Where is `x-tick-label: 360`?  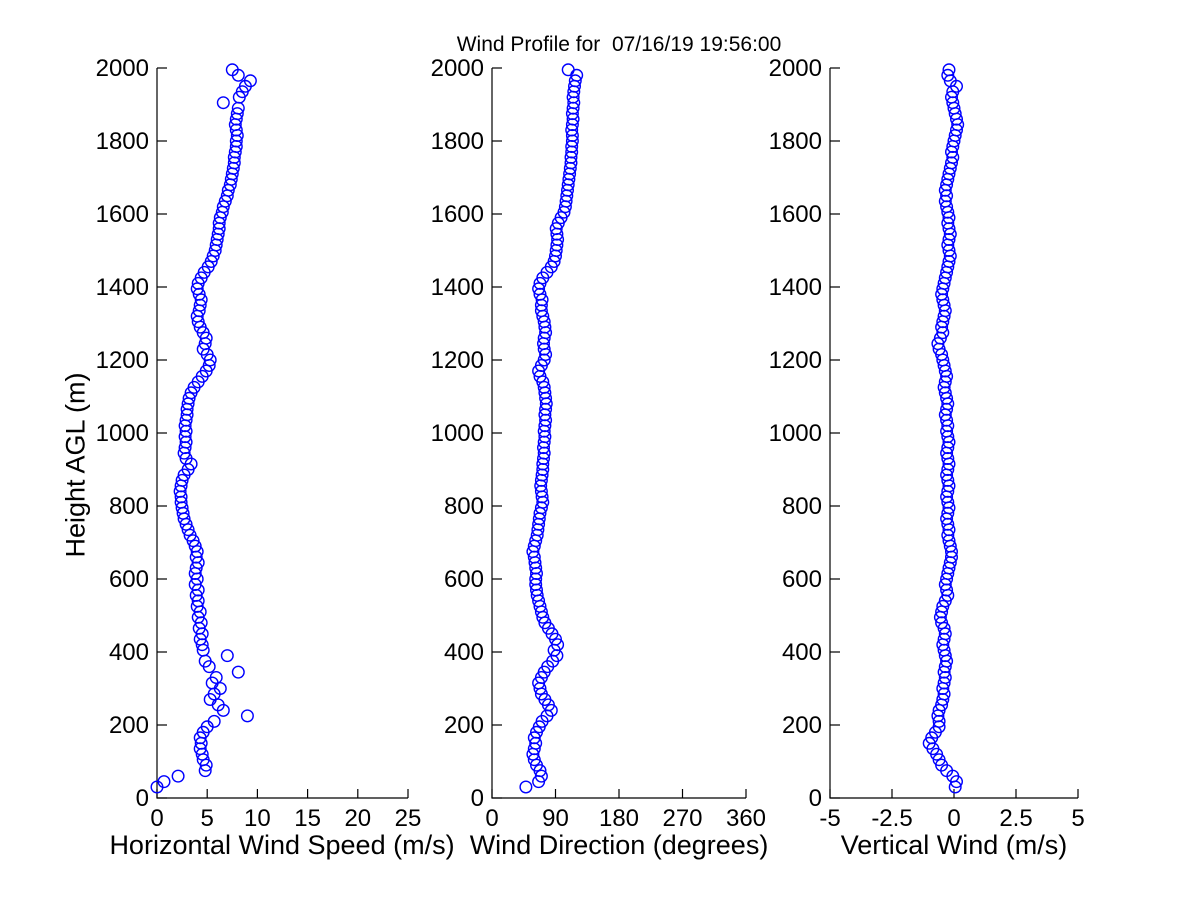 x-tick-label: 360 is located at coordinates (746, 818).